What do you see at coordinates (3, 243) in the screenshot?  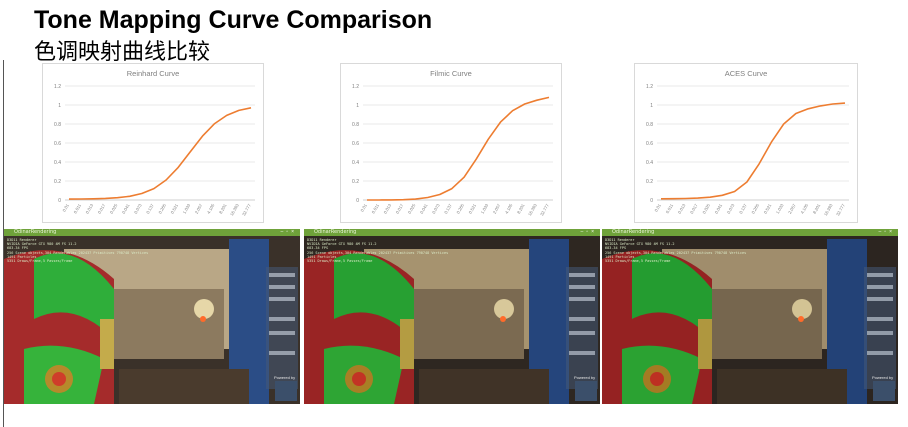 I see `left-divider` at bounding box center [3, 243].